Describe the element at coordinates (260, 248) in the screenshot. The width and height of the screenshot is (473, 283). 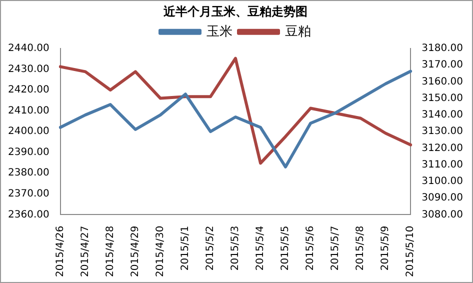
I see `x-tick-label: 2015/5/4` at that location.